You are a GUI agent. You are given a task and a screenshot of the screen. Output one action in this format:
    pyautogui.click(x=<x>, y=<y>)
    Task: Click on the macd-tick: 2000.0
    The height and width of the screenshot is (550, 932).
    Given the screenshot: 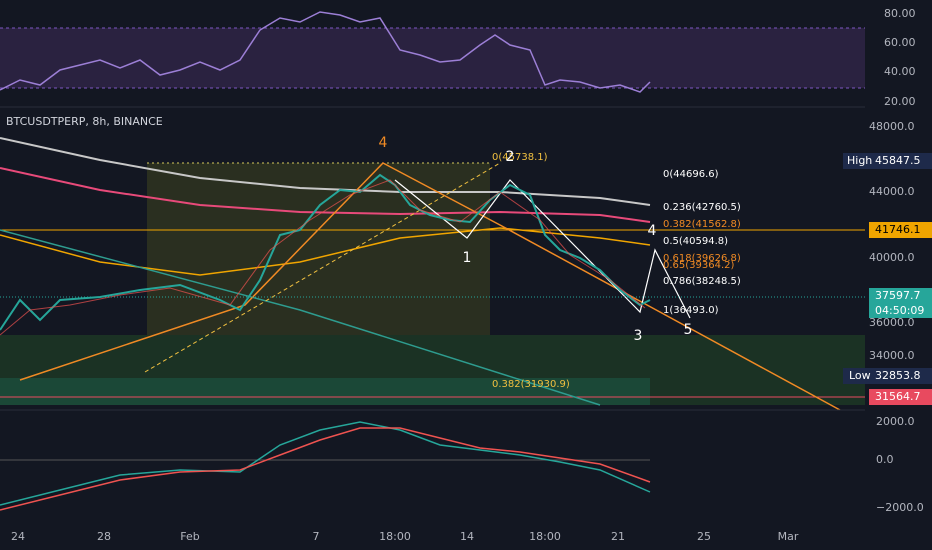 What is the action you would take?
    pyautogui.click(x=895, y=421)
    